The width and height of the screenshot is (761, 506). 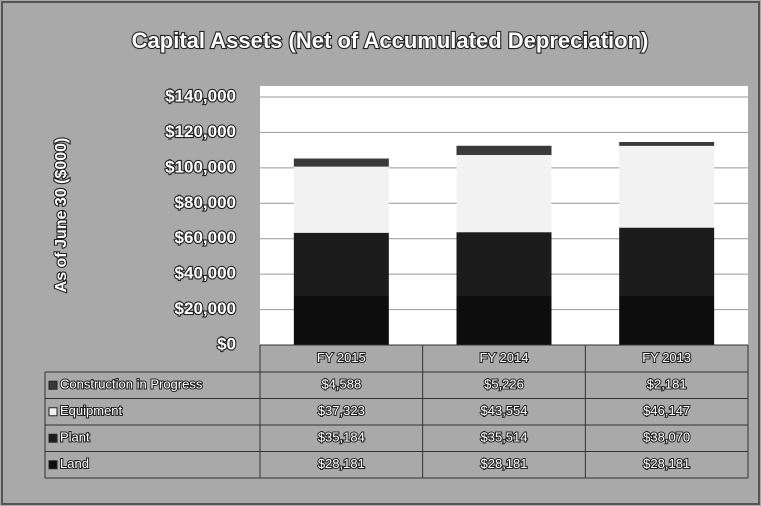 What do you see at coordinates (205, 308) in the screenshot?
I see `y-tick-label: $20,000` at bounding box center [205, 308].